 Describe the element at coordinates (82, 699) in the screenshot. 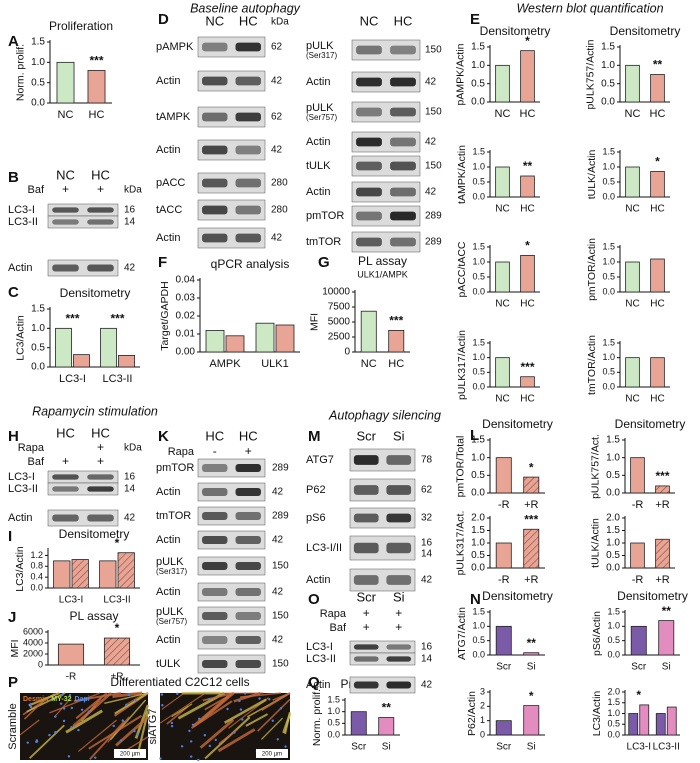

I see `stain-label: Dapi` at that location.